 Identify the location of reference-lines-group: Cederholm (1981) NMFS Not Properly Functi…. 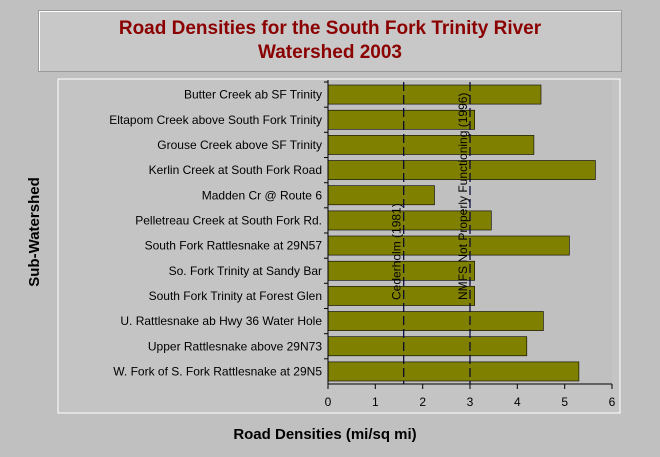
(430, 233).